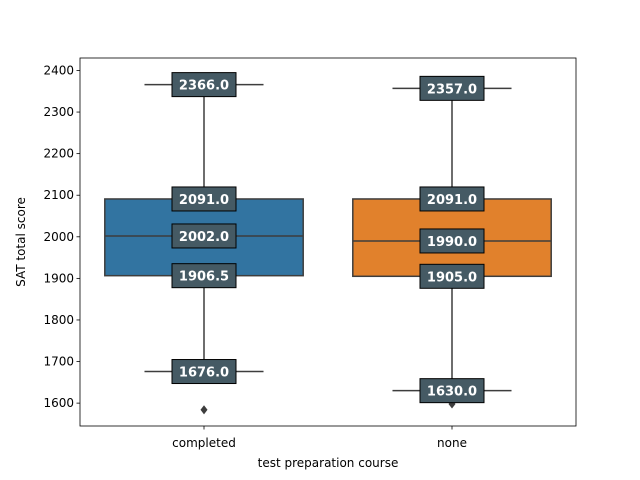 The image size is (640, 480). What do you see at coordinates (328, 463) in the screenshot?
I see `x-axis-title: test preparation course` at bounding box center [328, 463].